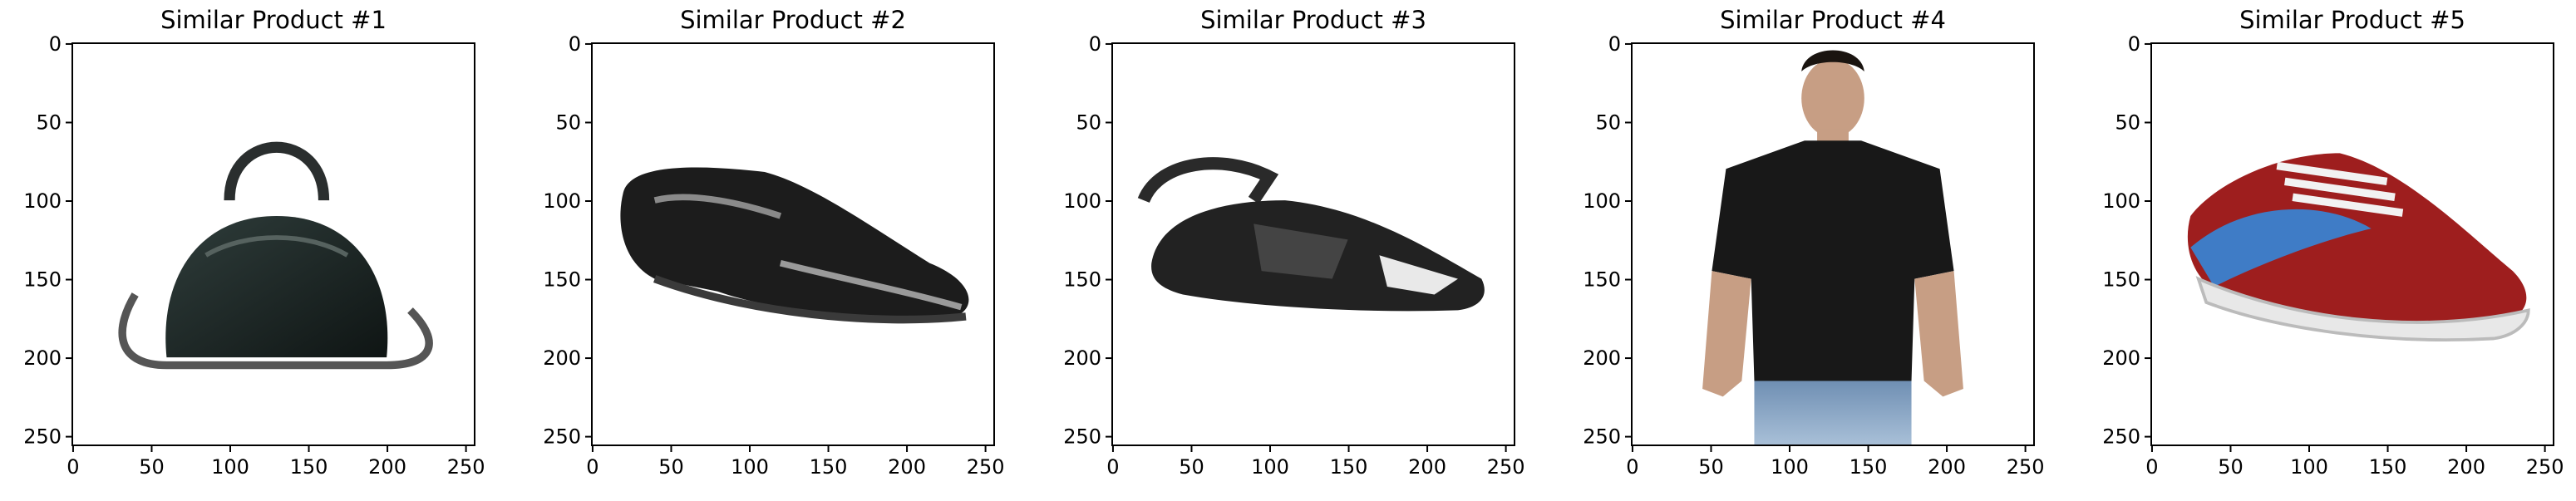  Describe the element at coordinates (2352, 20) in the screenshot. I see `panel-title: Similar Product #5` at that location.